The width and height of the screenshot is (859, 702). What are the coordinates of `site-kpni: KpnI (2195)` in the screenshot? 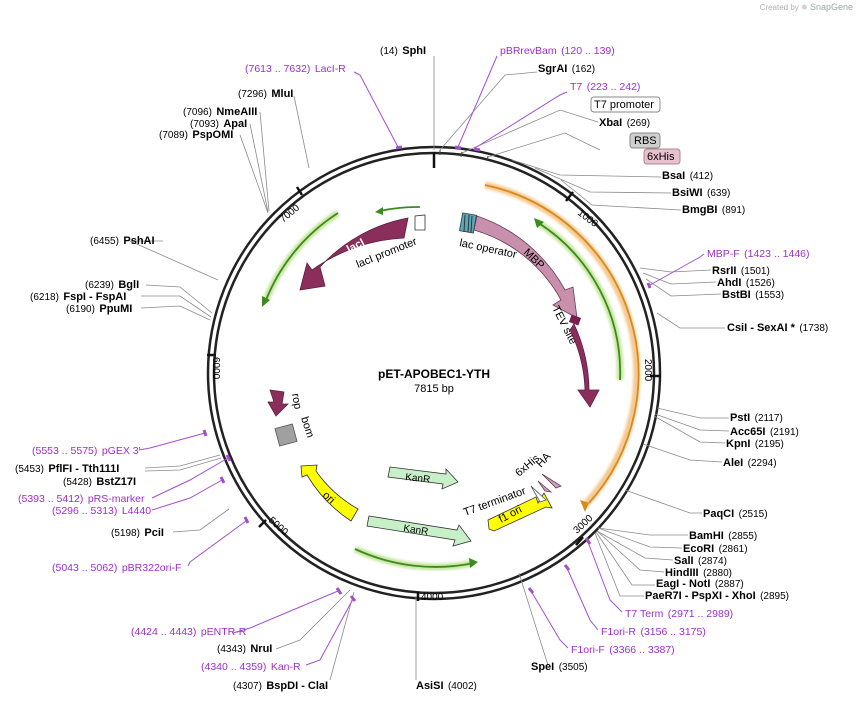 It's located at (755, 442).